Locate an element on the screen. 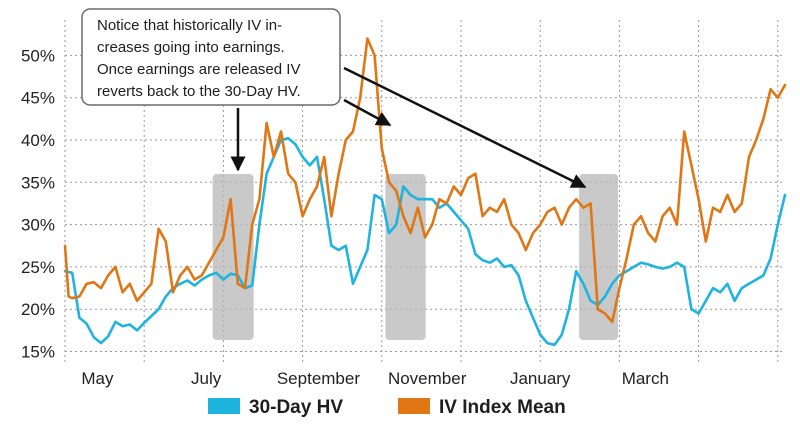 The height and width of the screenshot is (430, 800). annotation-arrows is located at coordinates (408, 127).